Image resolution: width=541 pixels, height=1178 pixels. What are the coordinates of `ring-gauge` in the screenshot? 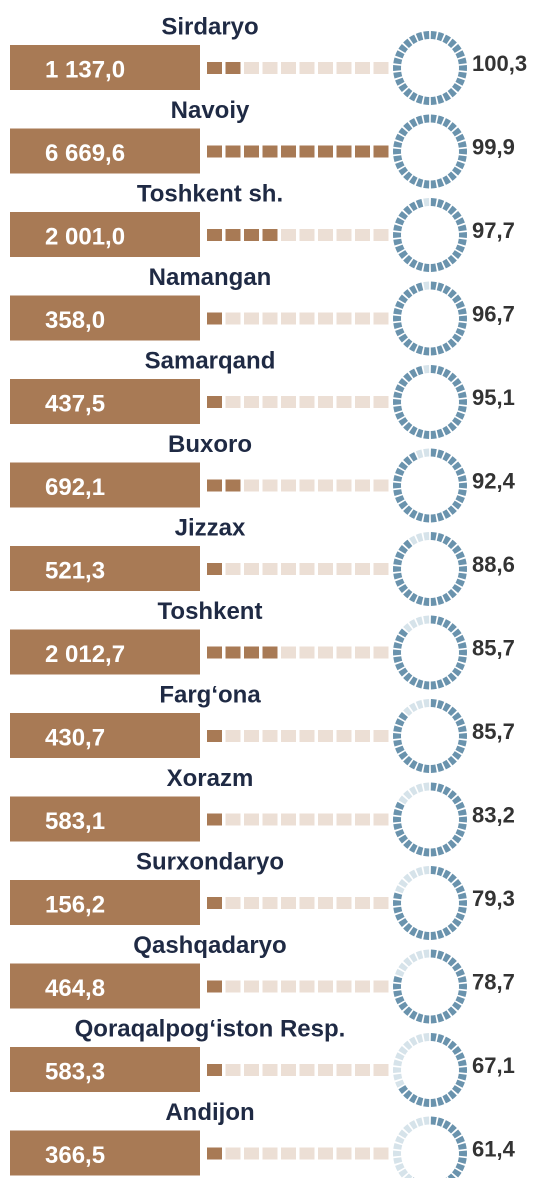 It's located at (430, 569).